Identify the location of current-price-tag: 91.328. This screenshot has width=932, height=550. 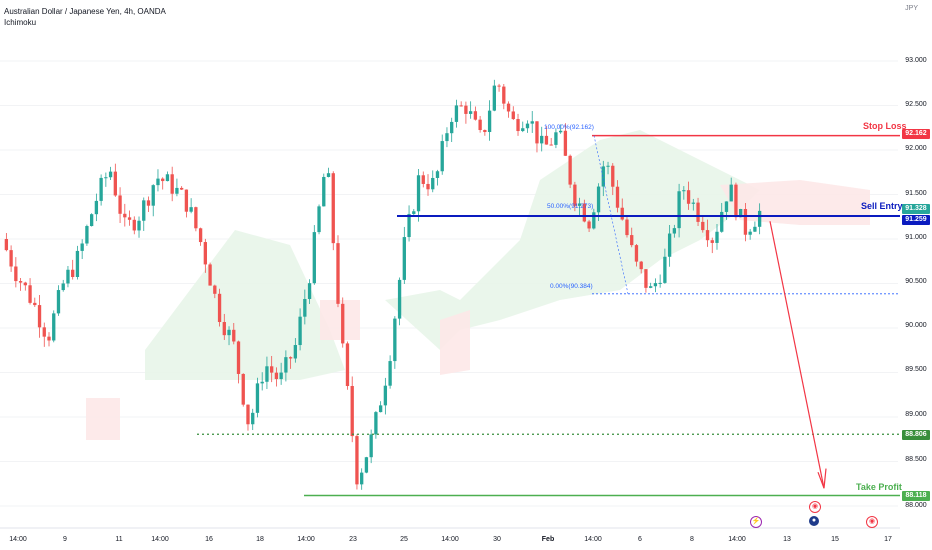
(916, 209).